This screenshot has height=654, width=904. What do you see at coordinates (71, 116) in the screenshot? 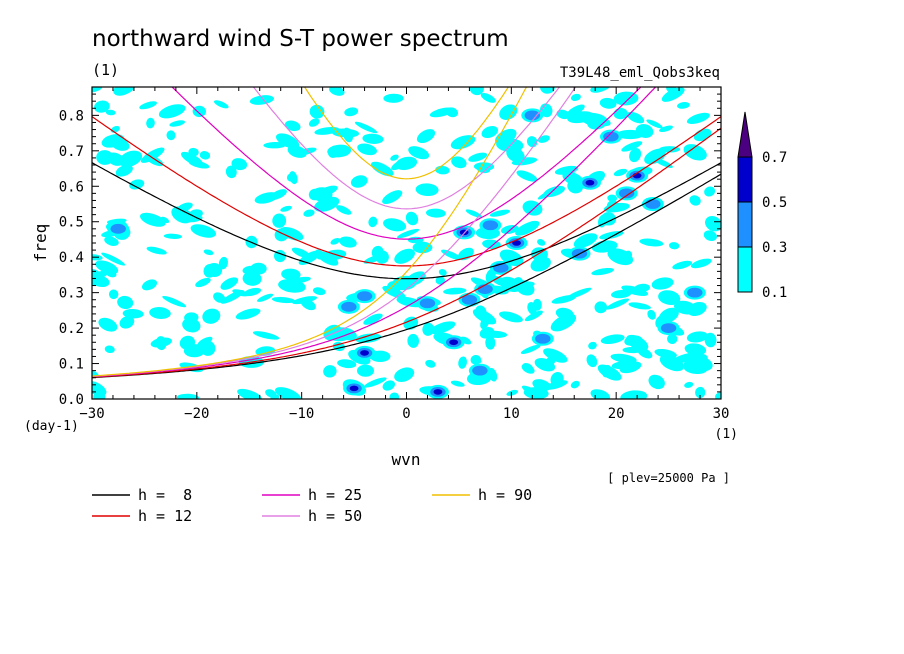
I see `y-tick-label: 0.8` at bounding box center [71, 116].